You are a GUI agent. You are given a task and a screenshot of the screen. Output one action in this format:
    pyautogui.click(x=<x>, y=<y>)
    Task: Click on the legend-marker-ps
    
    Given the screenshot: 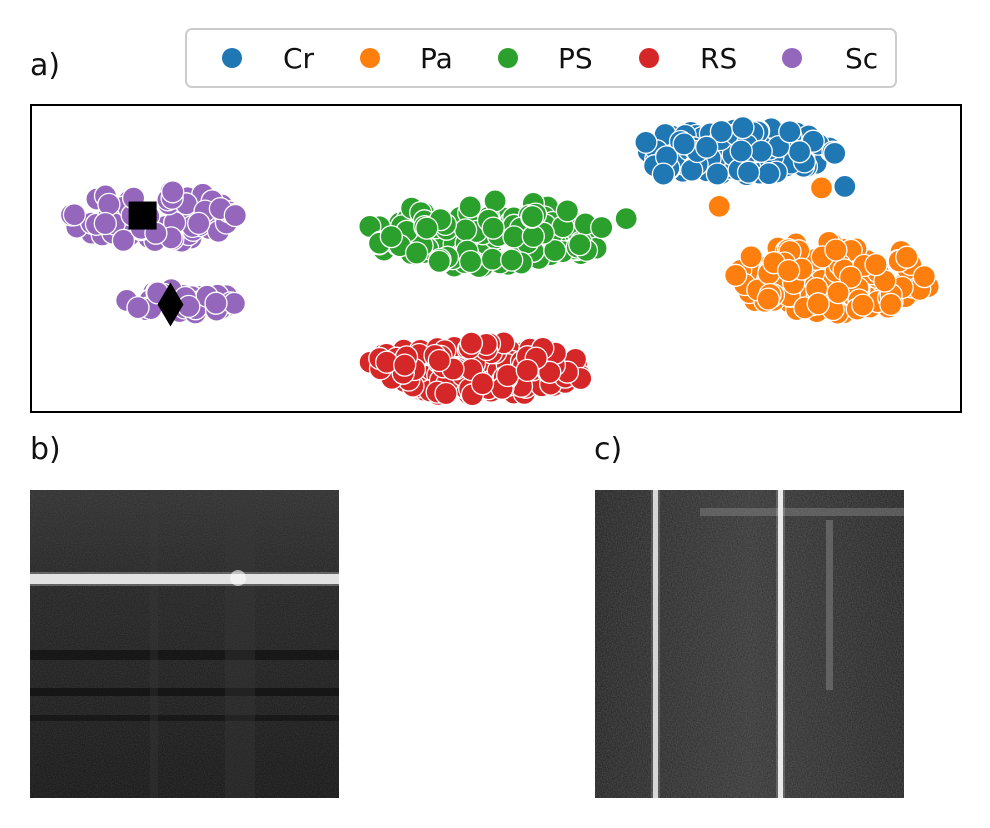 What is the action you would take?
    pyautogui.click(x=508, y=58)
    